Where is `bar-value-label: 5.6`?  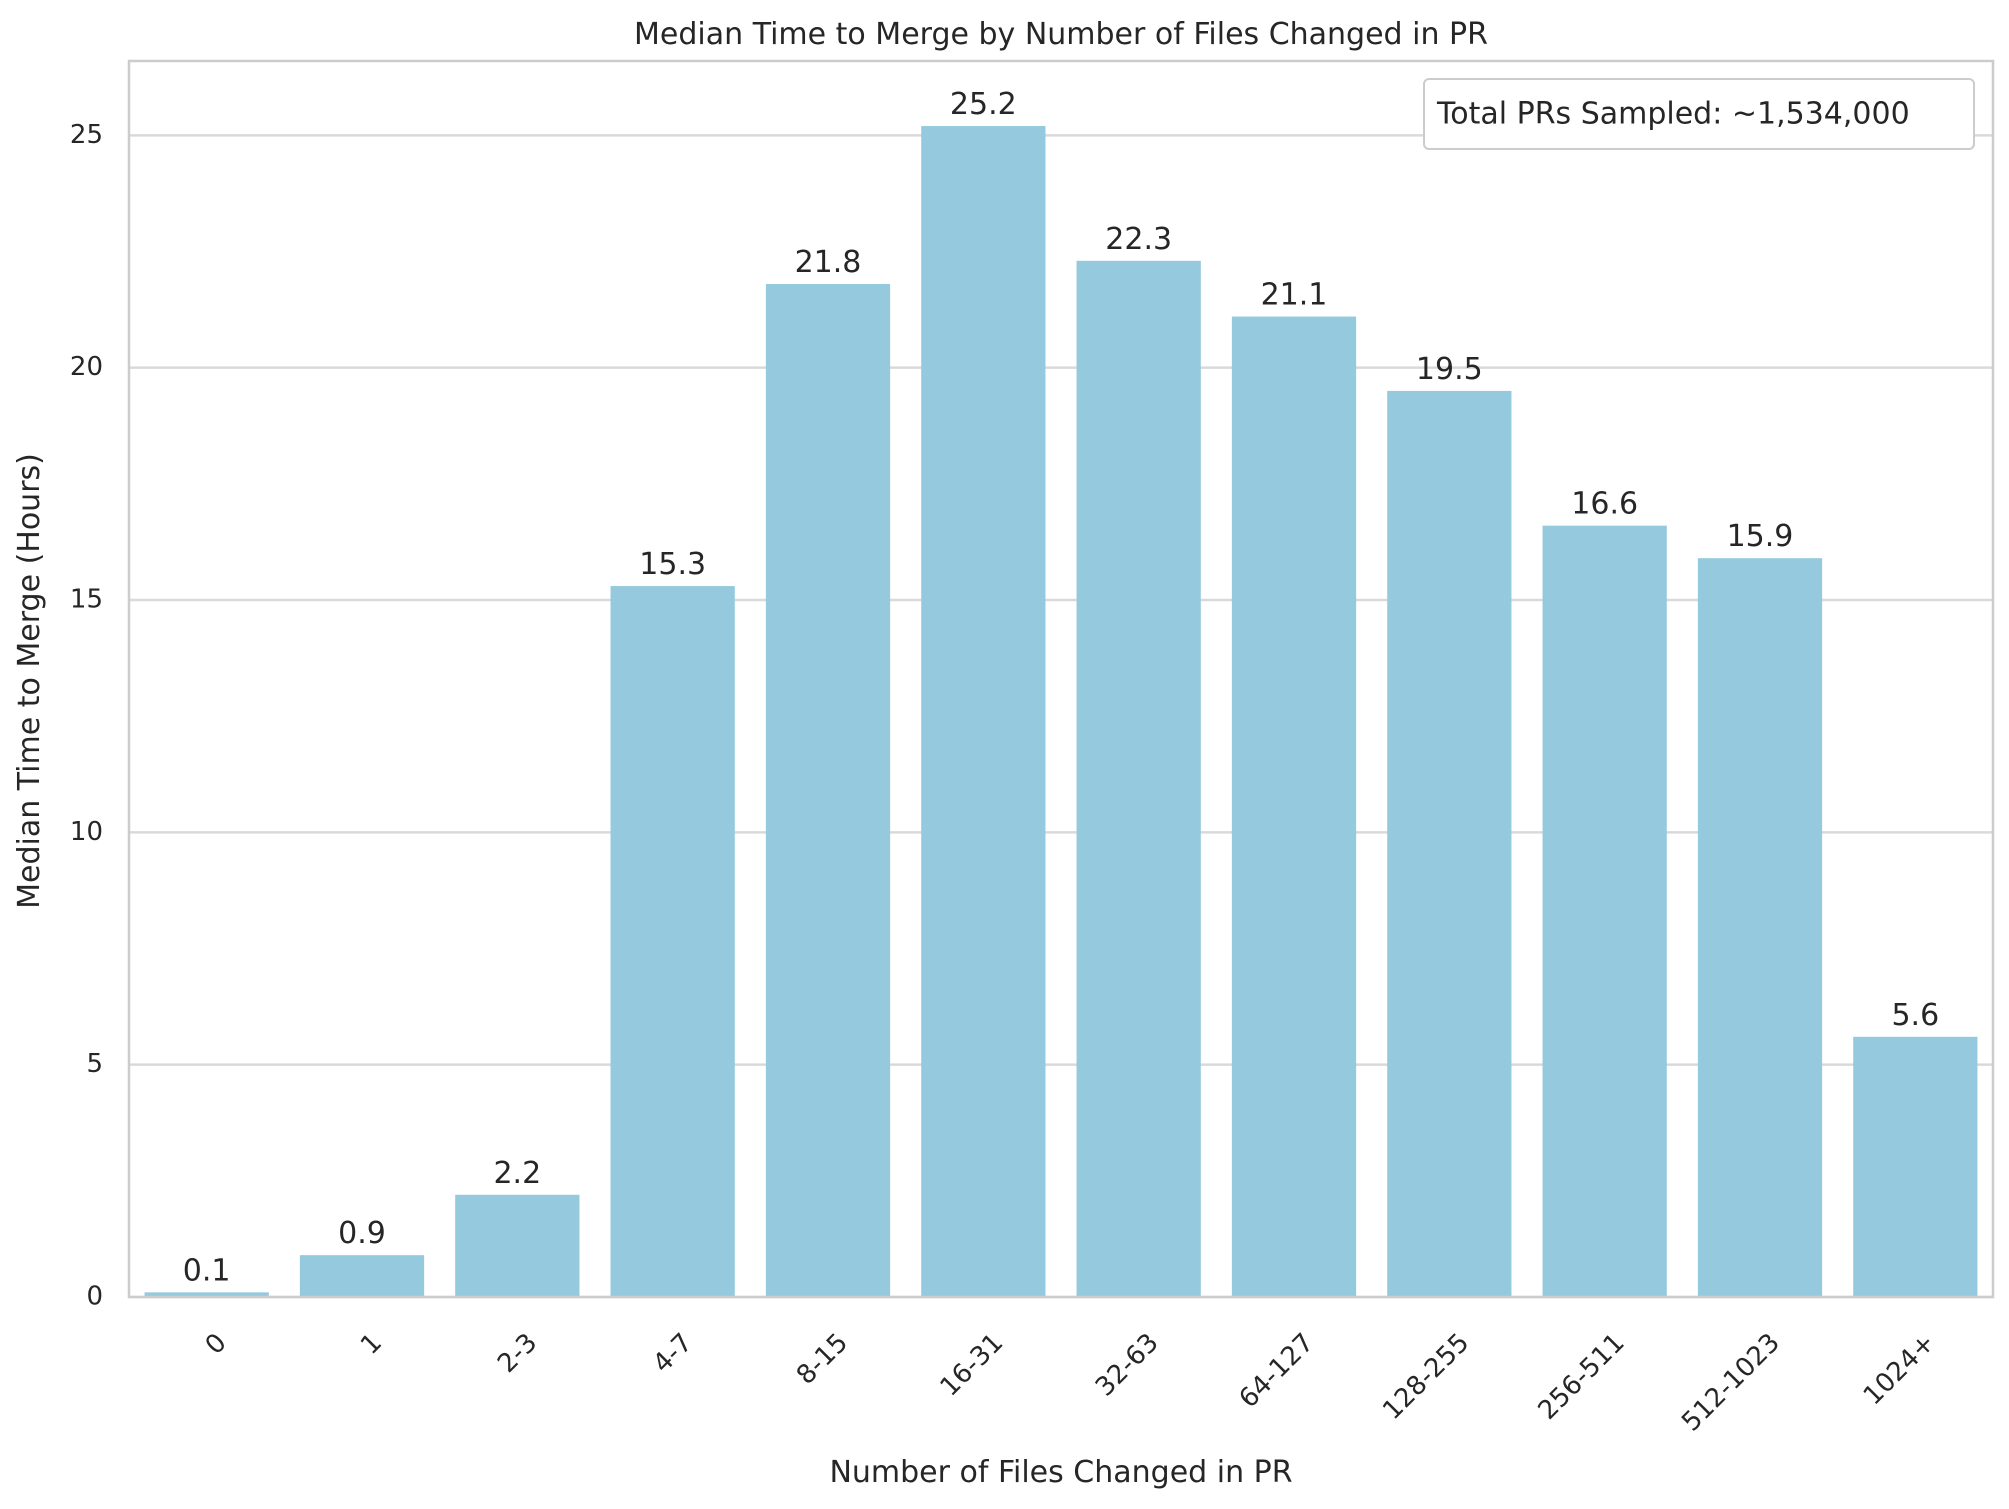 bar-value-label: 5.6 is located at coordinates (1915, 1015).